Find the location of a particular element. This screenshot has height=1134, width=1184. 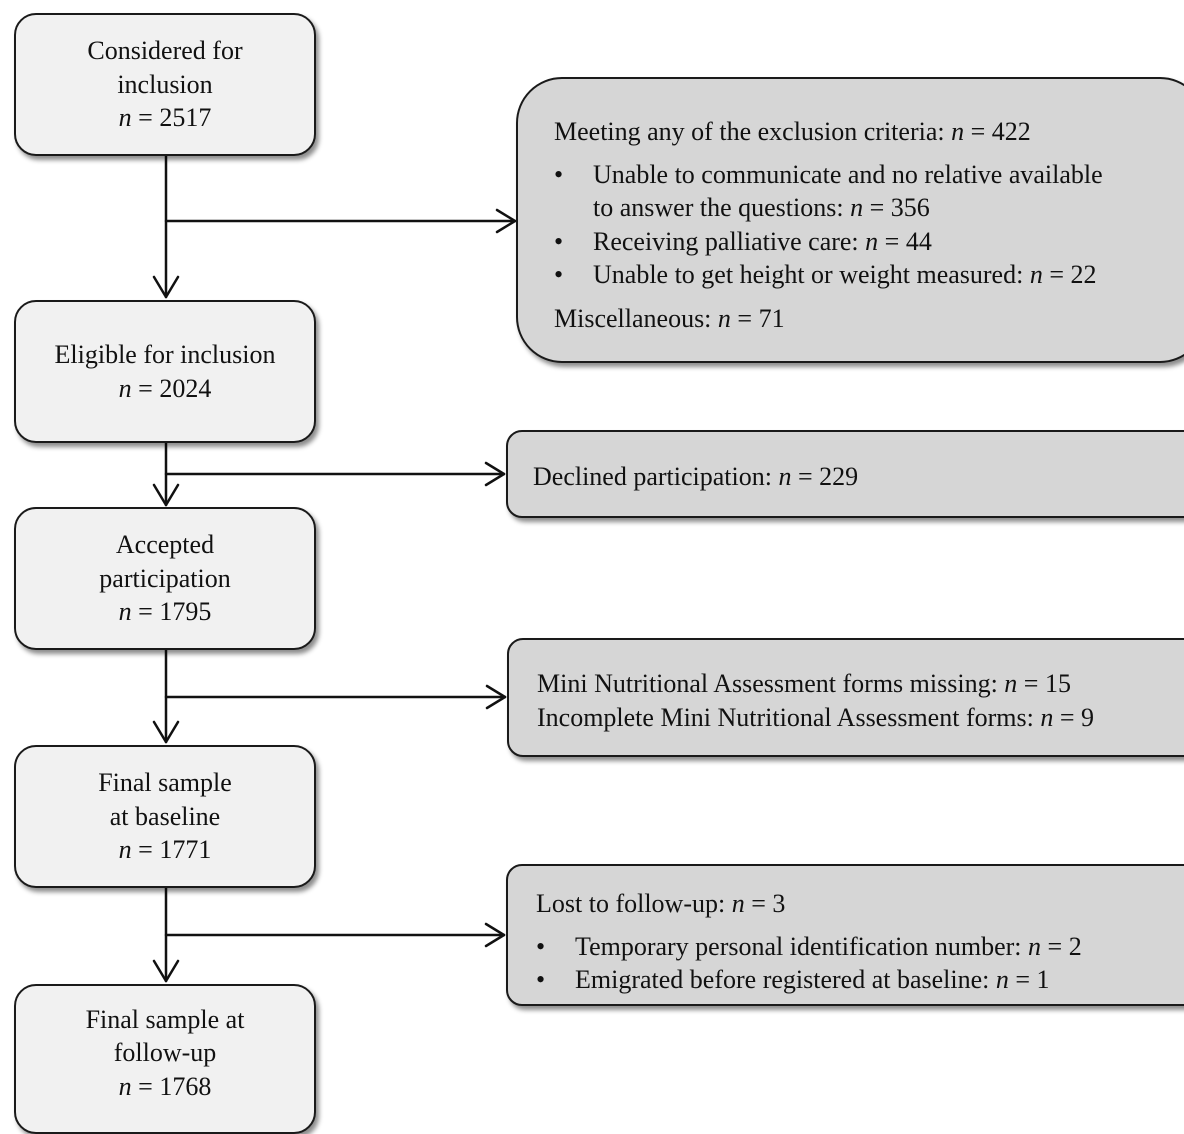

considered-line2: inclusion is located at coordinates (165, 84).